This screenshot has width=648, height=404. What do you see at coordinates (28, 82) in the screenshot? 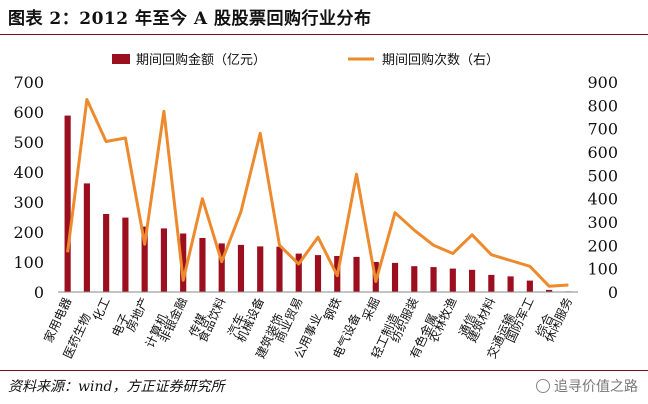
I see `y-left-tick-label: 700` at bounding box center [28, 82].